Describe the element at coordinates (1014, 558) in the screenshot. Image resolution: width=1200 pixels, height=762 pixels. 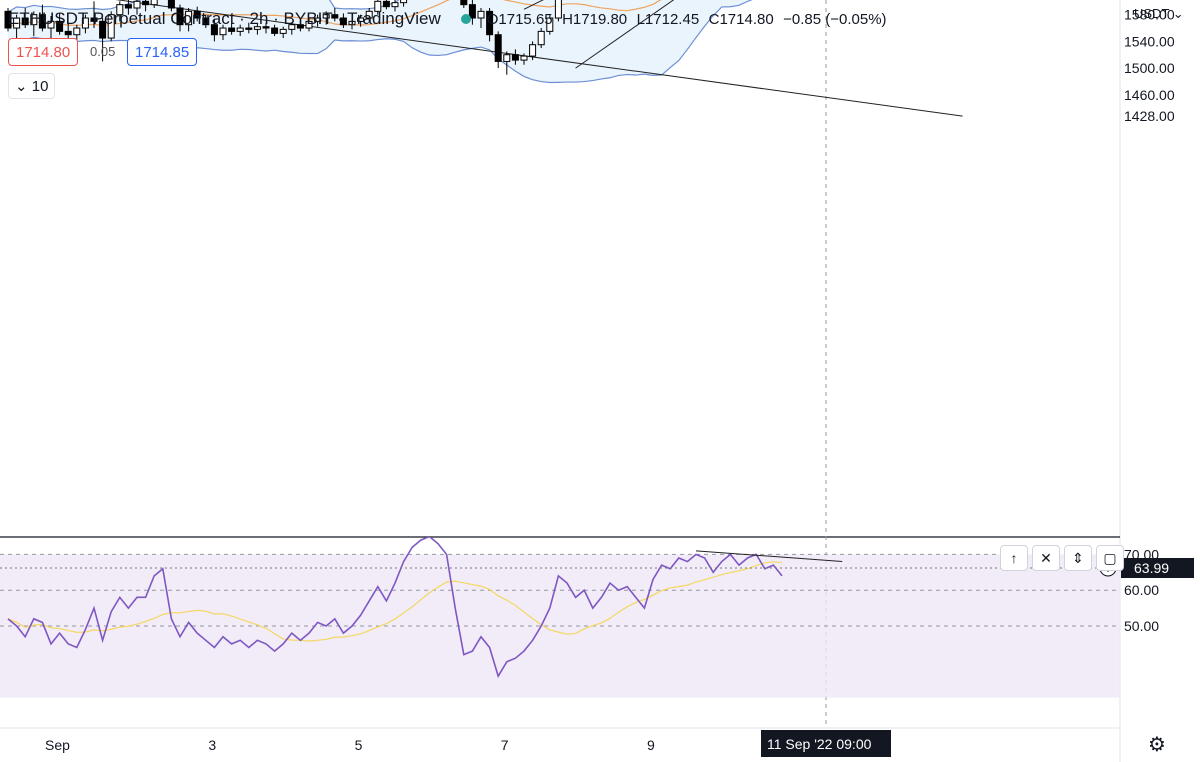
I see `move-up-icon: ↑` at that location.